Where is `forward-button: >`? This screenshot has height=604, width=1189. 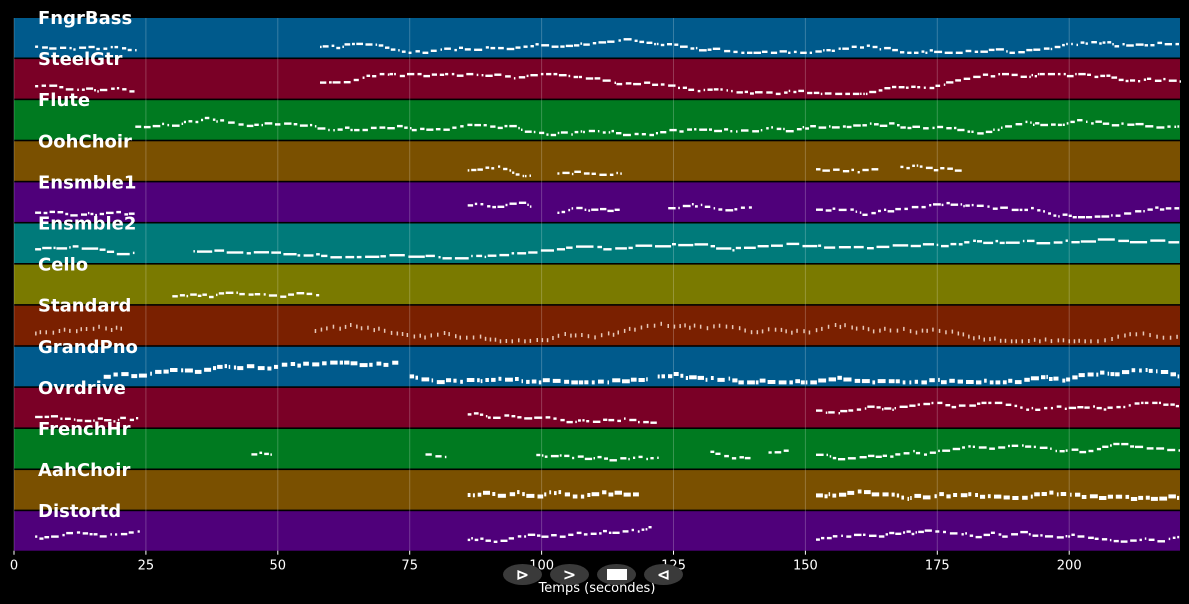
forward-button: > is located at coordinates (569, 574).